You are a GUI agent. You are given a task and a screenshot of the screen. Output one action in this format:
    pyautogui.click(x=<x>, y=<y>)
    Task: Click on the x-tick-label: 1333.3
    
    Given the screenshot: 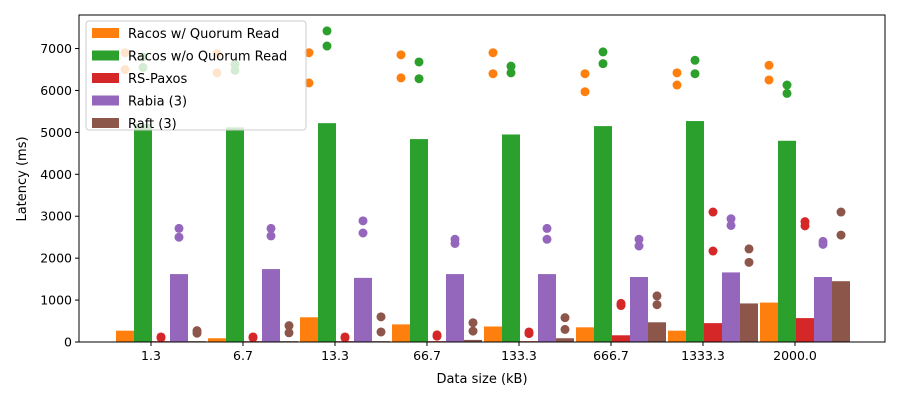 What is the action you would take?
    pyautogui.click(x=703, y=355)
    